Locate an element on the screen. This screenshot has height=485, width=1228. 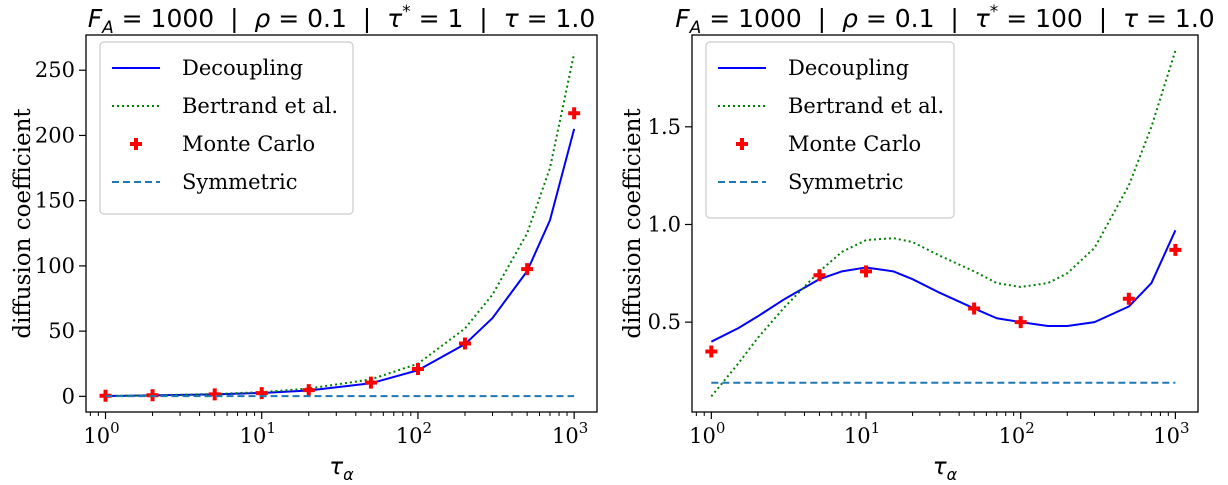
y-tick-label: 100 is located at coordinates (55, 266).